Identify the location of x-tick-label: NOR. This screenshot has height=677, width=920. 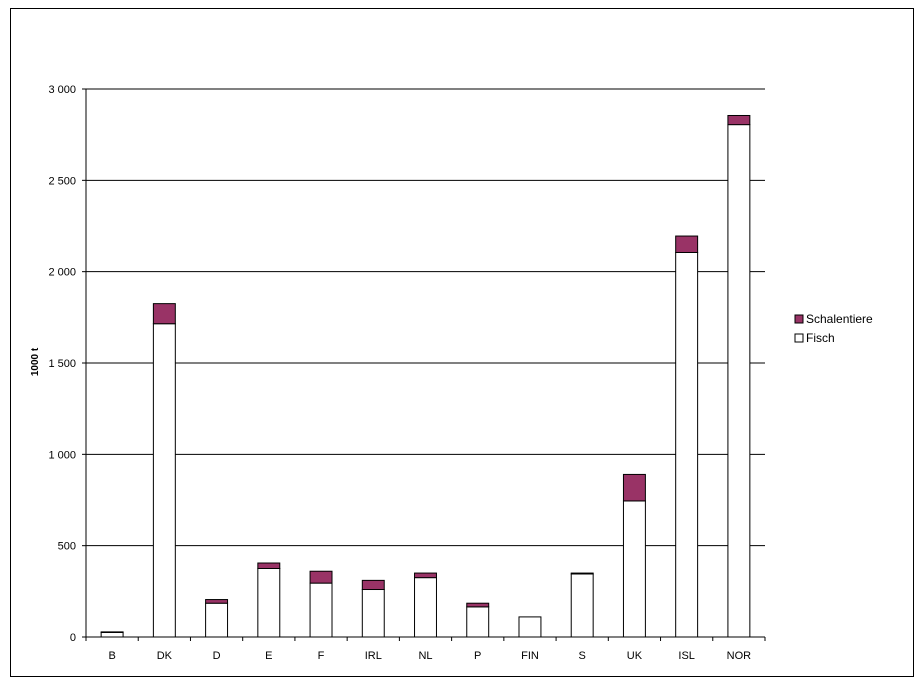
(739, 656).